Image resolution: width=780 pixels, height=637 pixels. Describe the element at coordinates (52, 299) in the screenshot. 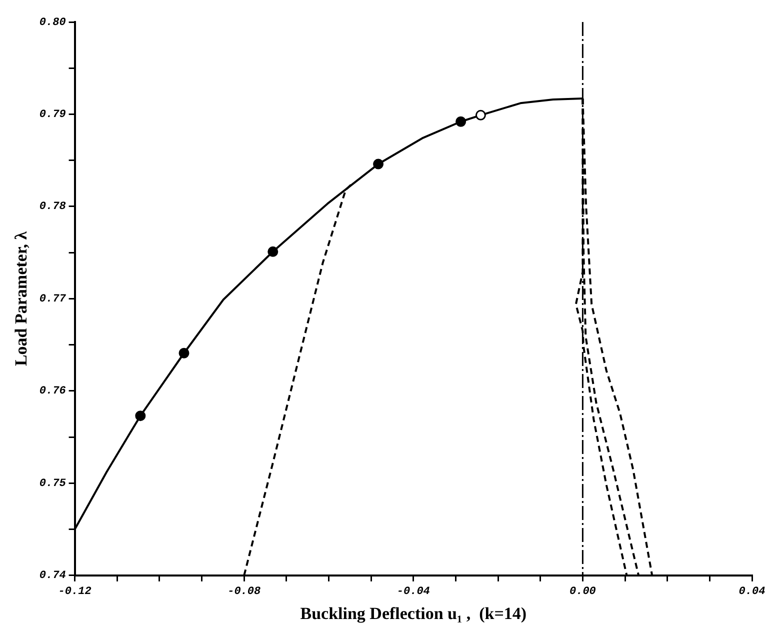

I see `y-tick-label: 0.77` at that location.